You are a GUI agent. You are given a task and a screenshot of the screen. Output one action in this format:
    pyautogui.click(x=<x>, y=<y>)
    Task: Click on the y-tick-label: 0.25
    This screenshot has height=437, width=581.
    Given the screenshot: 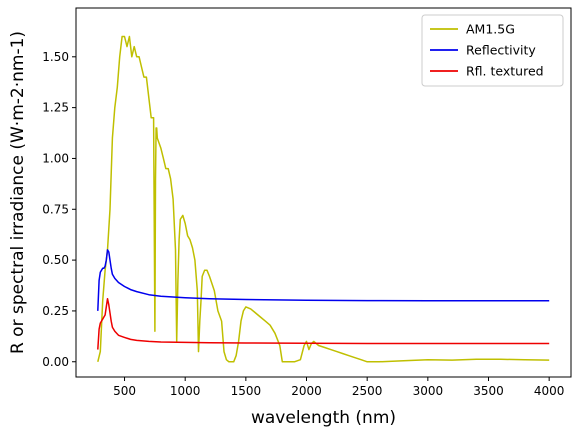 What is the action you would take?
    pyautogui.click(x=55, y=311)
    